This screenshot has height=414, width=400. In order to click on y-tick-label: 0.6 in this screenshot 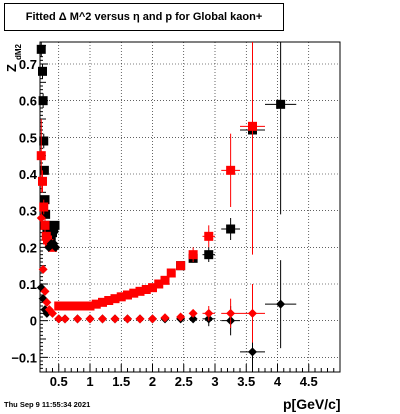, I will do `click(28, 101)`.